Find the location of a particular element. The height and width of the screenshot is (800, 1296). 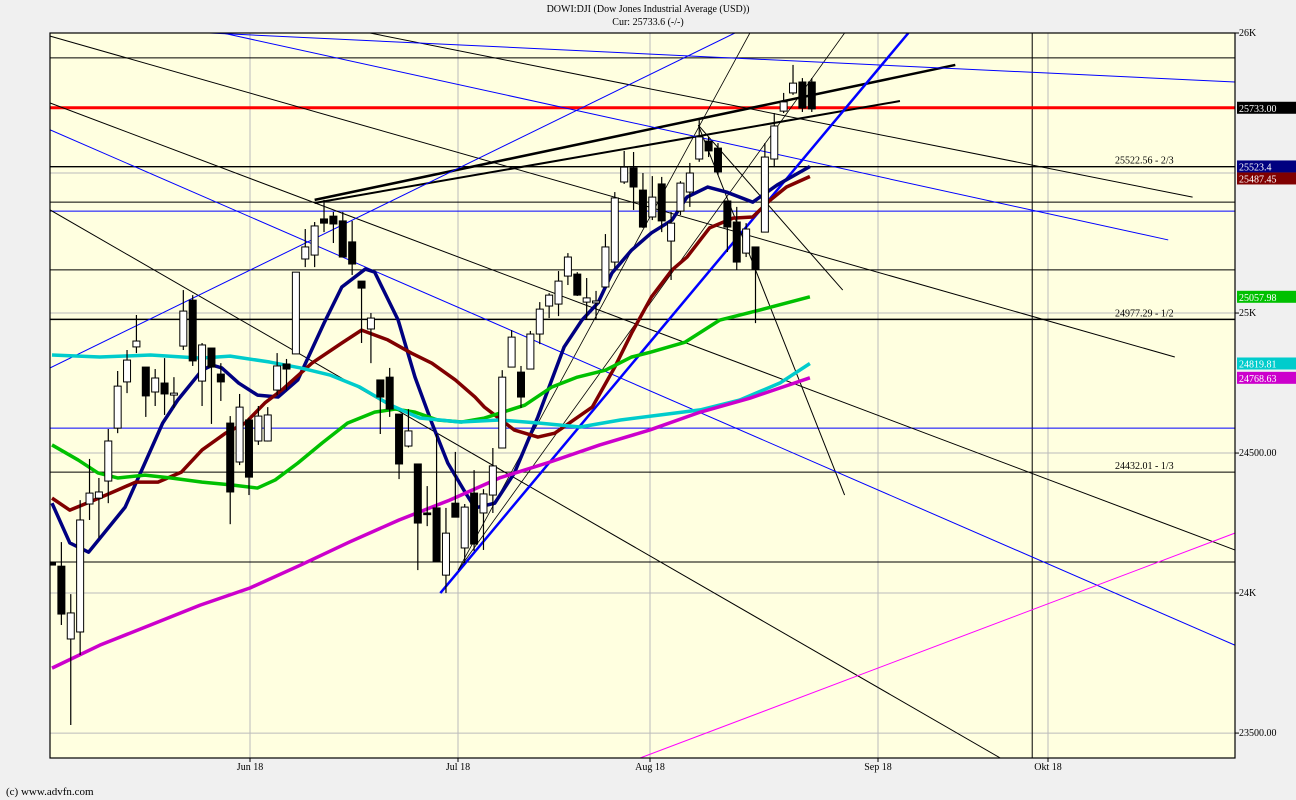

price-label: 24768.63 is located at coordinates (1258, 379).